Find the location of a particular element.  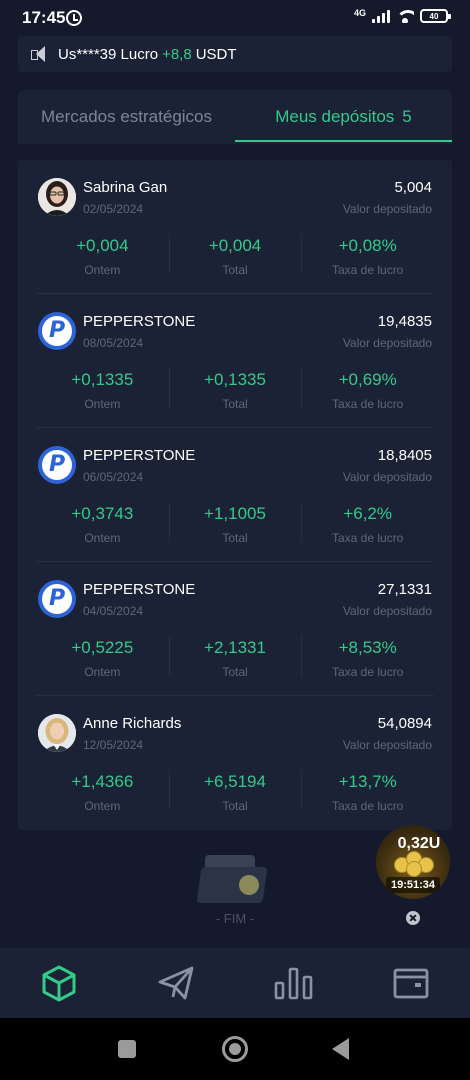

nav-item-markets is located at coordinates (294, 983).